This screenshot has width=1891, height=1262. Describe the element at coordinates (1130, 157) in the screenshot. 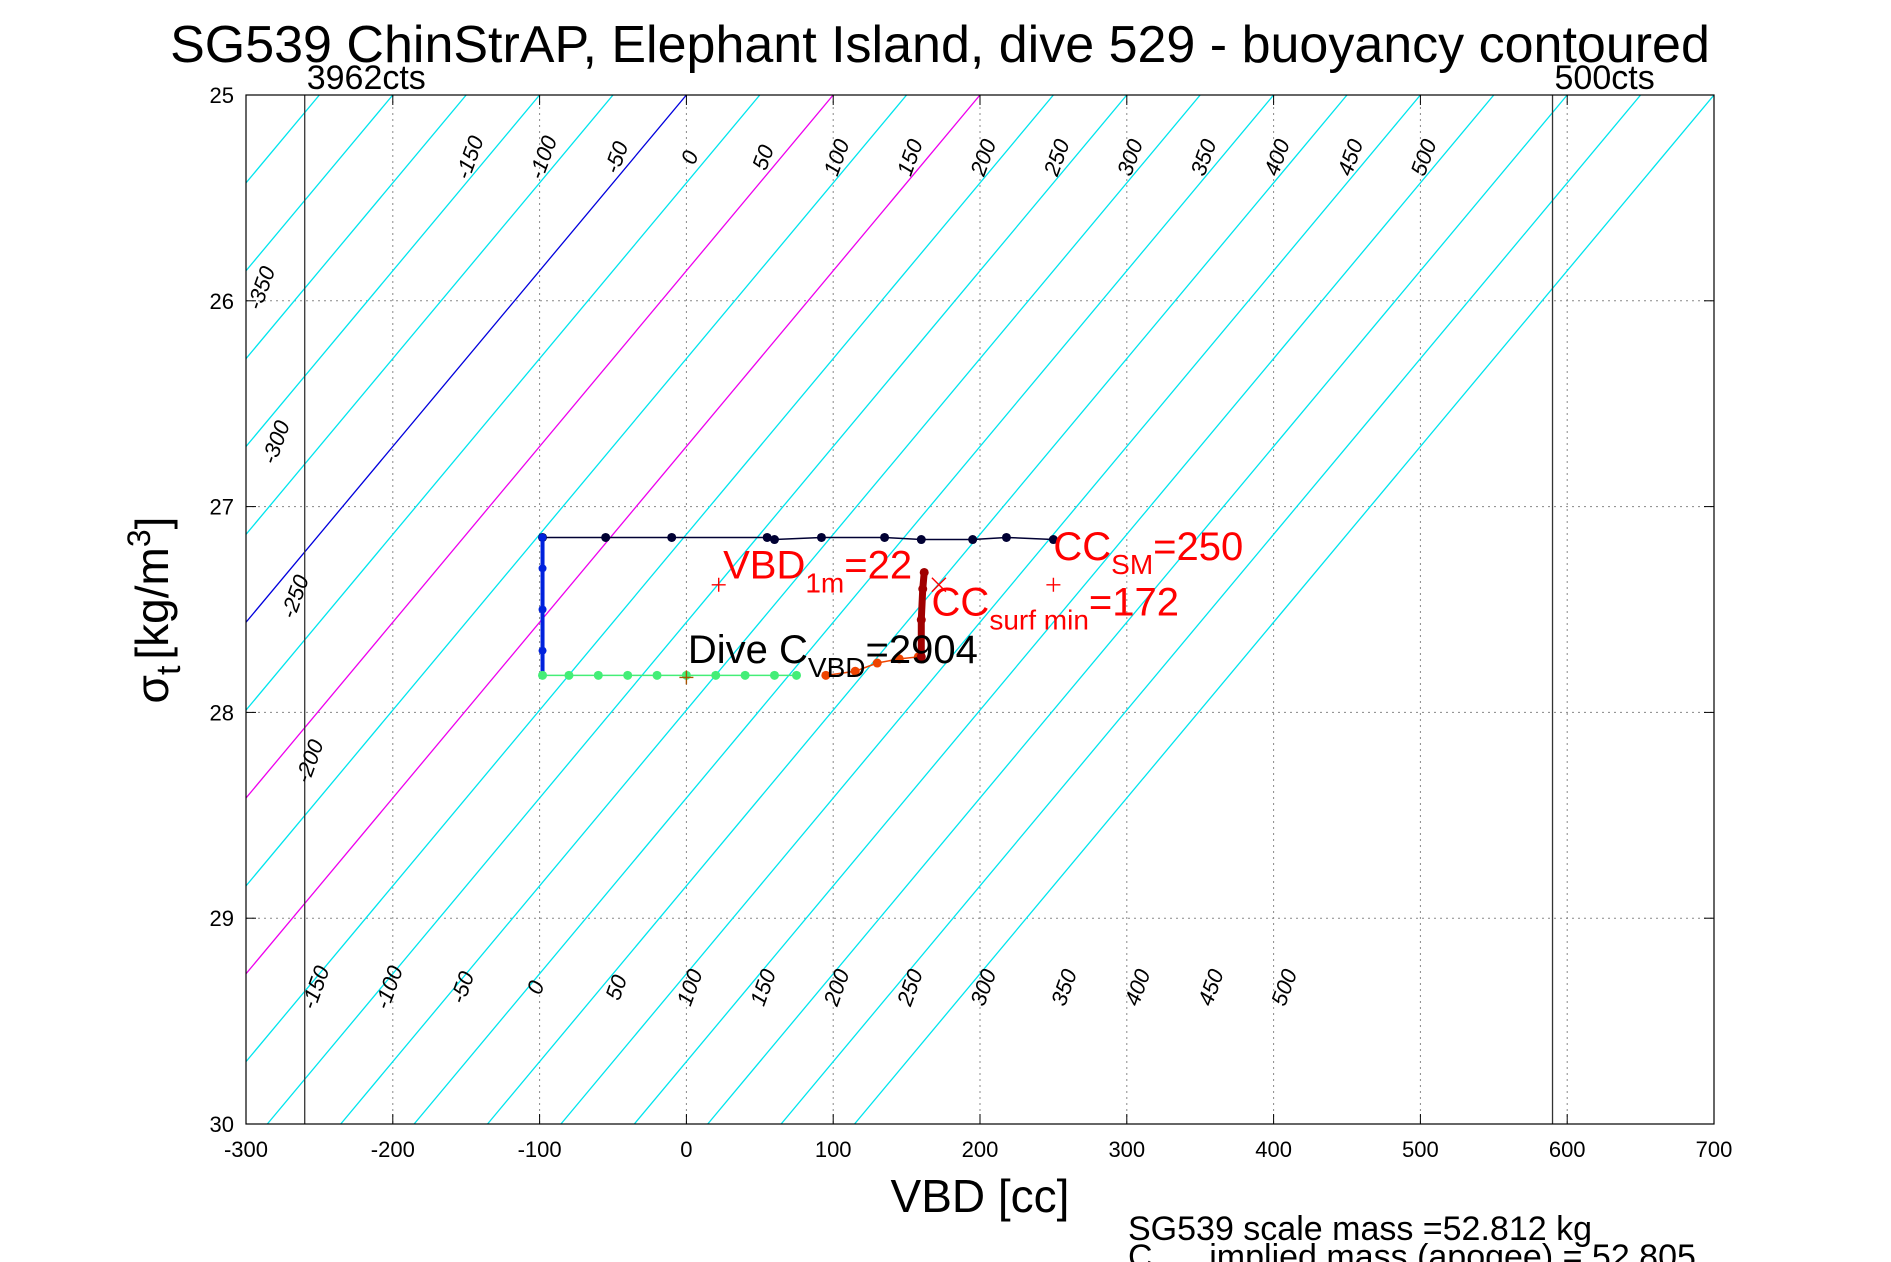

I see `contour-label-top: 300` at that location.